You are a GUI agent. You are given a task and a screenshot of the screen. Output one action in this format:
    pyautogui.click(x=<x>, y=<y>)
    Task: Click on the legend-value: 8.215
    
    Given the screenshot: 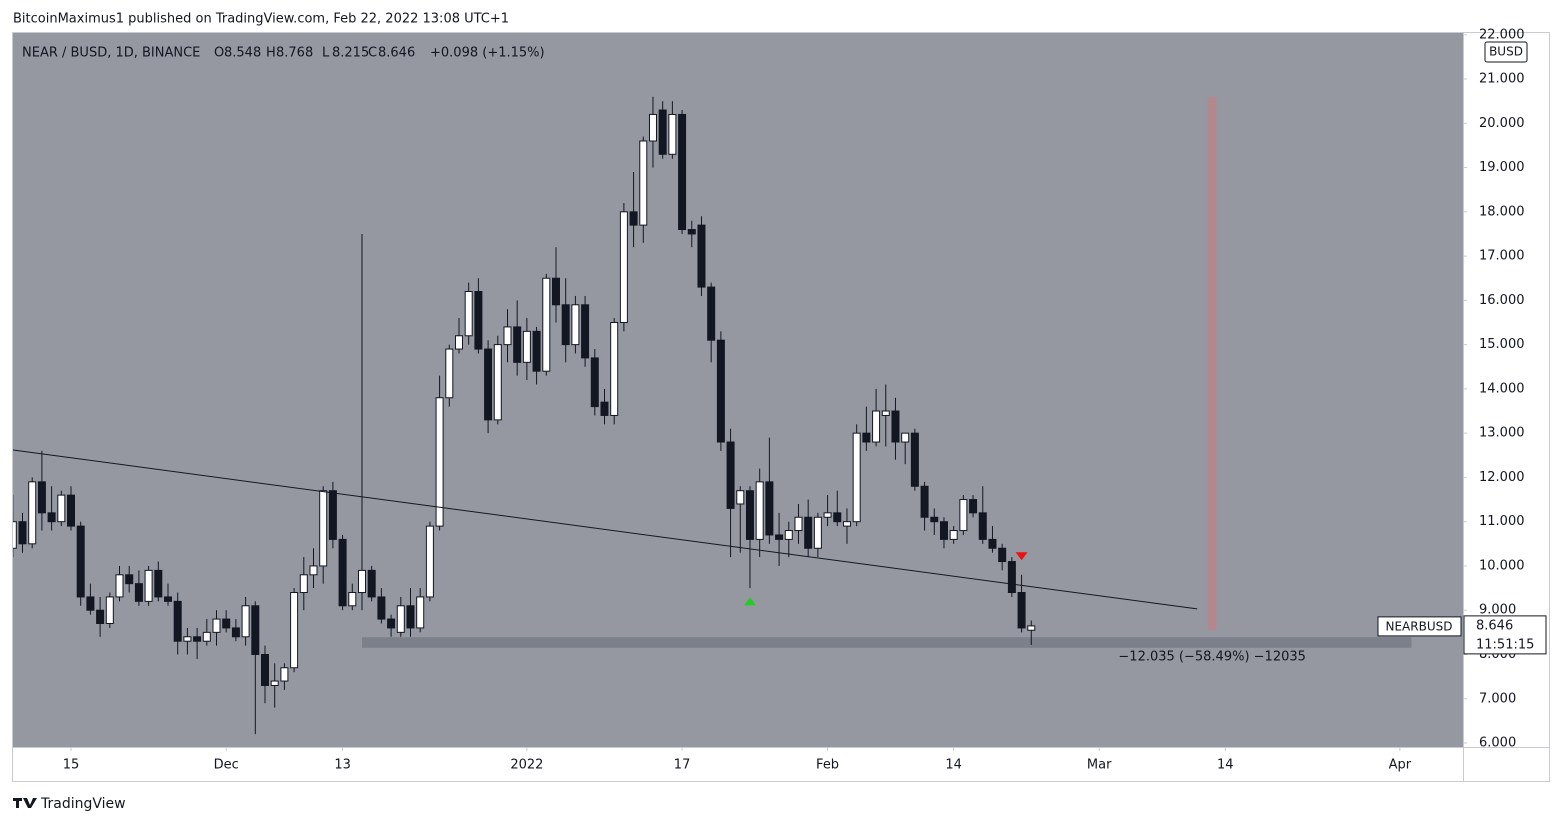 What is the action you would take?
    pyautogui.click(x=350, y=53)
    